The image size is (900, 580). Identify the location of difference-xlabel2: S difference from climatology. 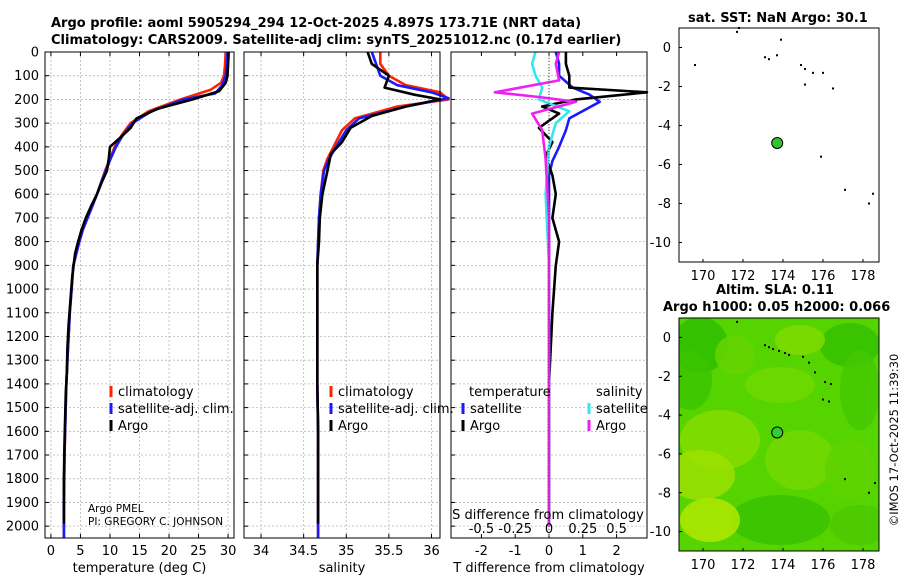
(548, 515).